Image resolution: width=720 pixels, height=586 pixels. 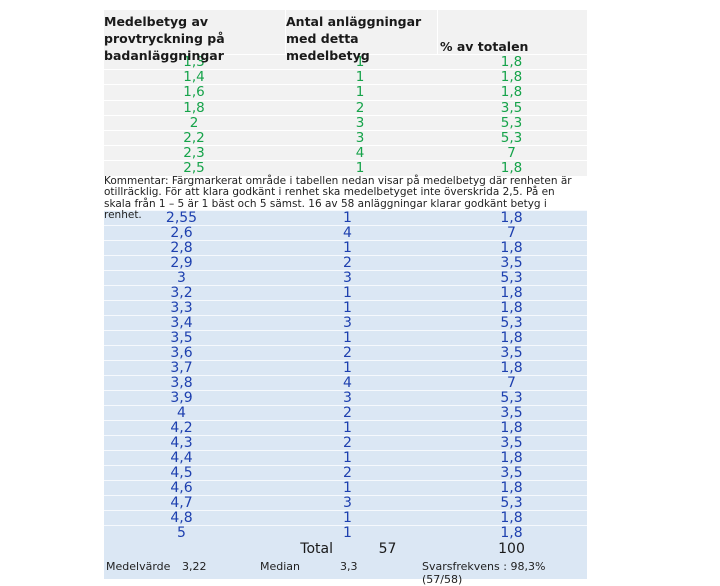 I want to click on grade-cell: 1,8, so click(x=194, y=107).